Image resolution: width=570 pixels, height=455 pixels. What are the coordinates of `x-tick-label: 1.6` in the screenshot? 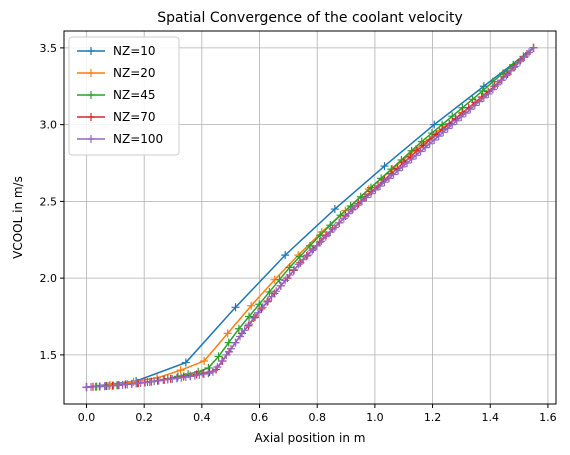 It's located at (548, 417).